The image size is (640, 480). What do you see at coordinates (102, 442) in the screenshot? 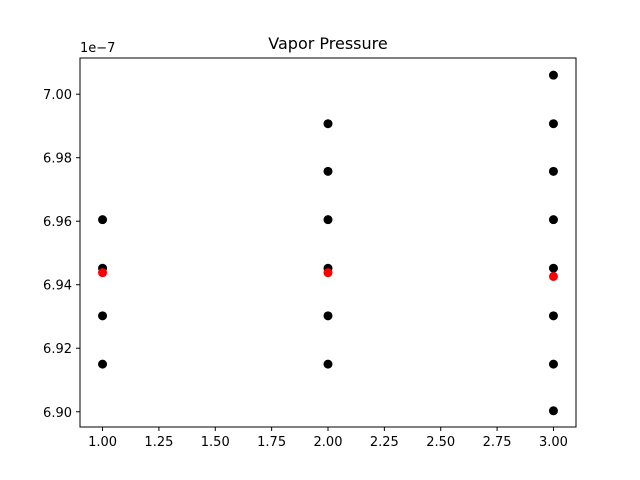
I see `x-tick-label: 1.00` at bounding box center [102, 442].